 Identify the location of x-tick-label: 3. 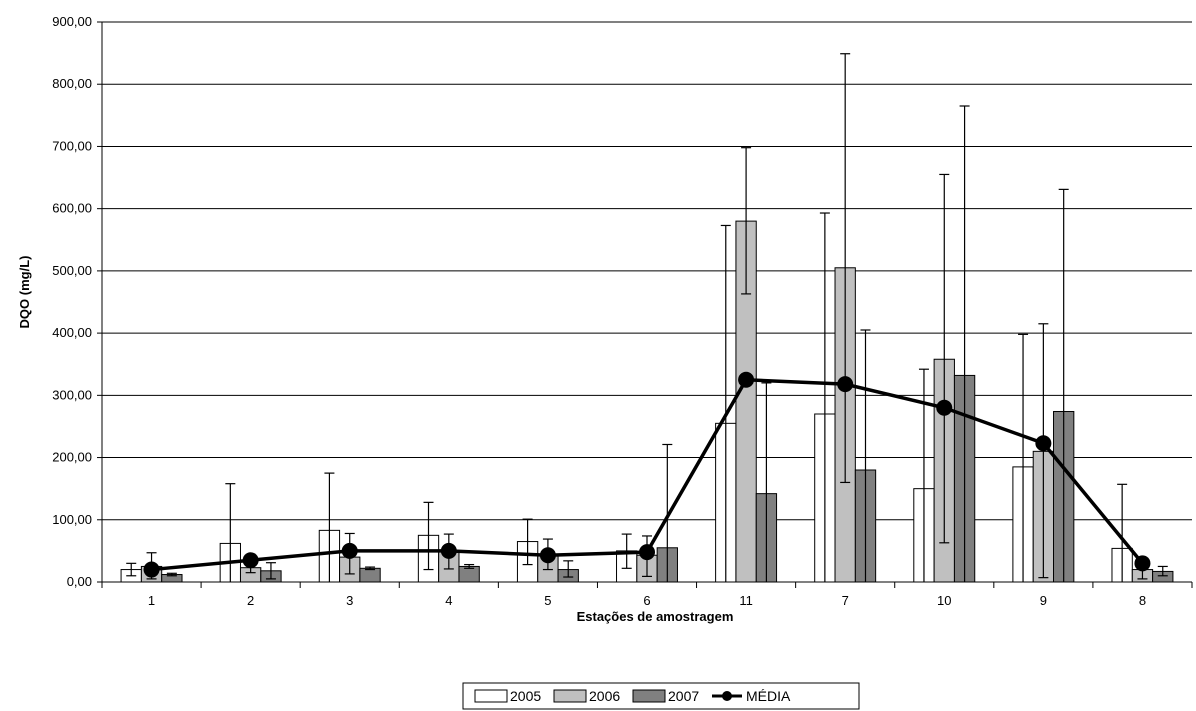
(349, 600).